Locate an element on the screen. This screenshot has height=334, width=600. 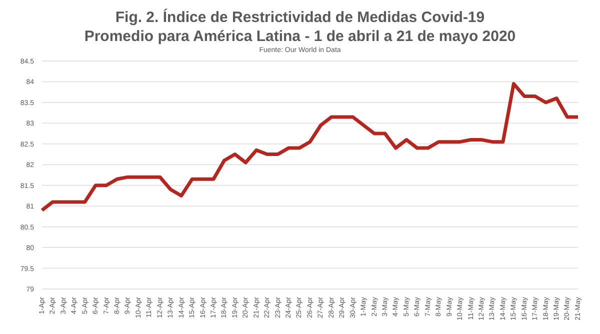
chart-subtitle: Promedio para América Latina - 1 de abril a 21 de mayo 2020 is located at coordinates (300, 36).